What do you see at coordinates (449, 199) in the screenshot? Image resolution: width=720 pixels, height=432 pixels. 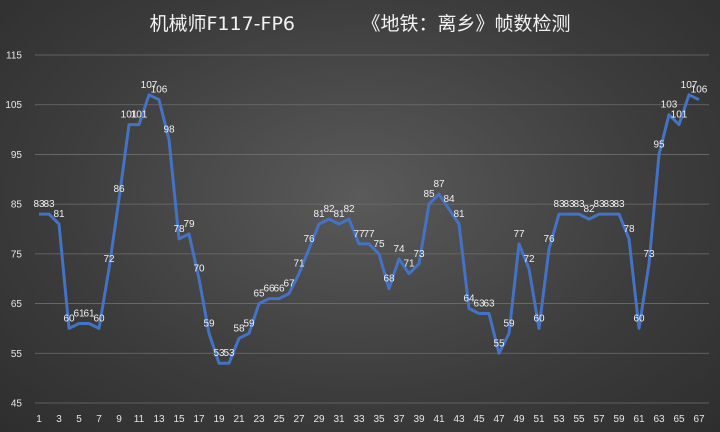 I see `data-label: 84` at bounding box center [449, 199].